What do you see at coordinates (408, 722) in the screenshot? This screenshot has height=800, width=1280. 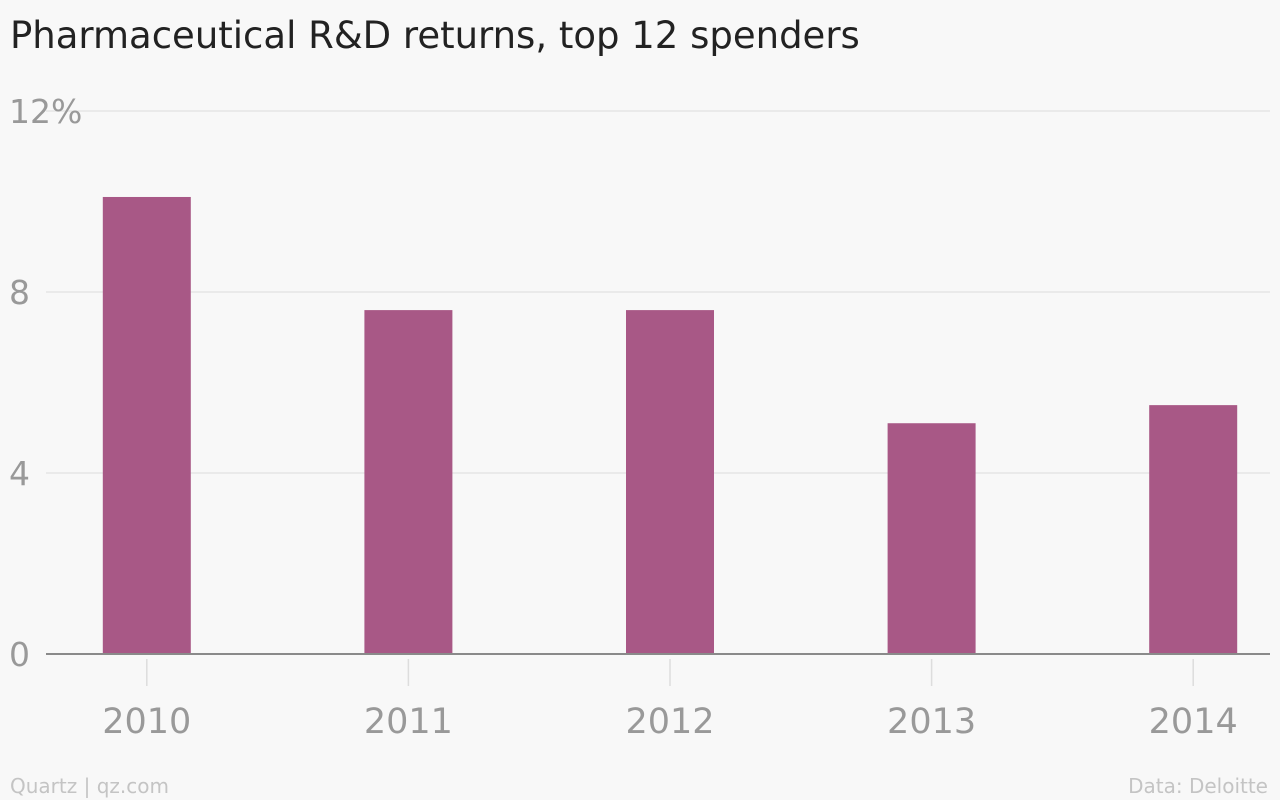 I see `x-tick-label: 2011` at bounding box center [408, 722].